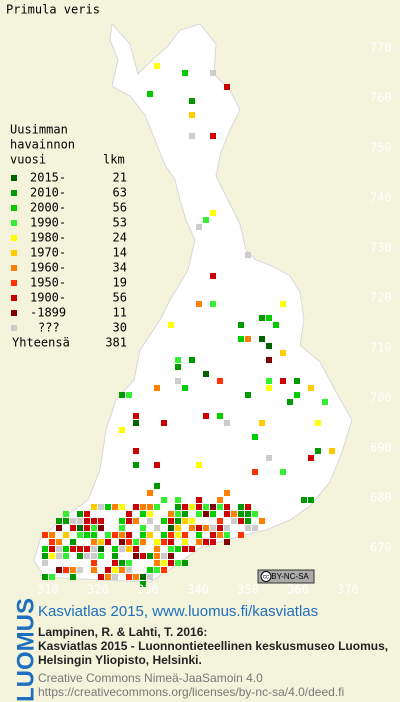 Image resolution: width=400 pixels, height=702 pixels. What do you see at coordinates (120, 223) in the screenshot?
I see `legend-count: 53` at bounding box center [120, 223].